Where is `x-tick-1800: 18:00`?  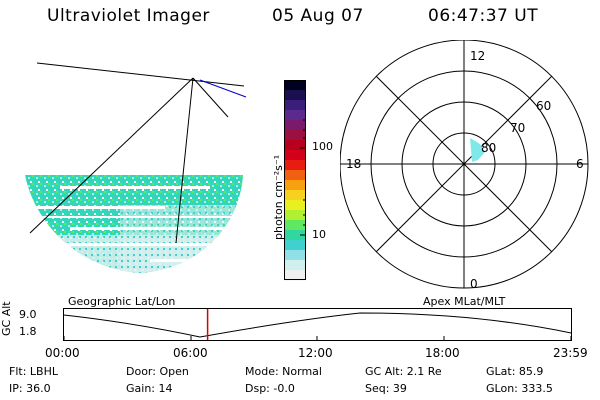 x-tick-1800: 18:00 is located at coordinates (442, 353).